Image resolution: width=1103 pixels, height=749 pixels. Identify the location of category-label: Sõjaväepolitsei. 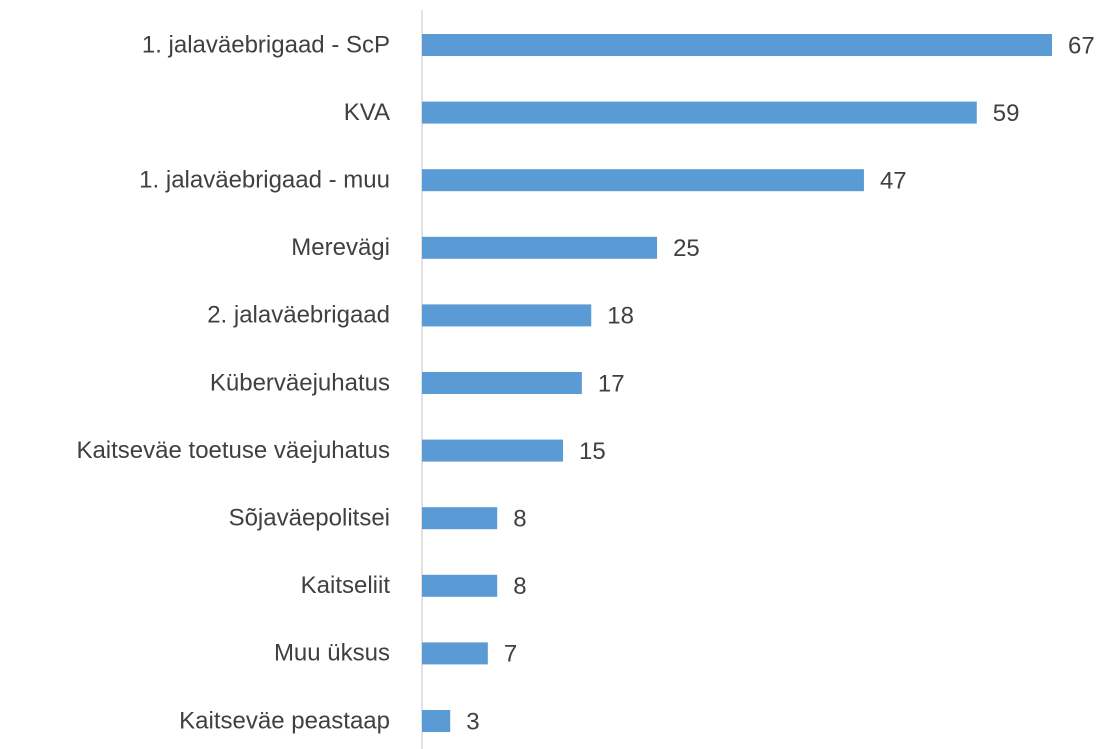
(309, 518).